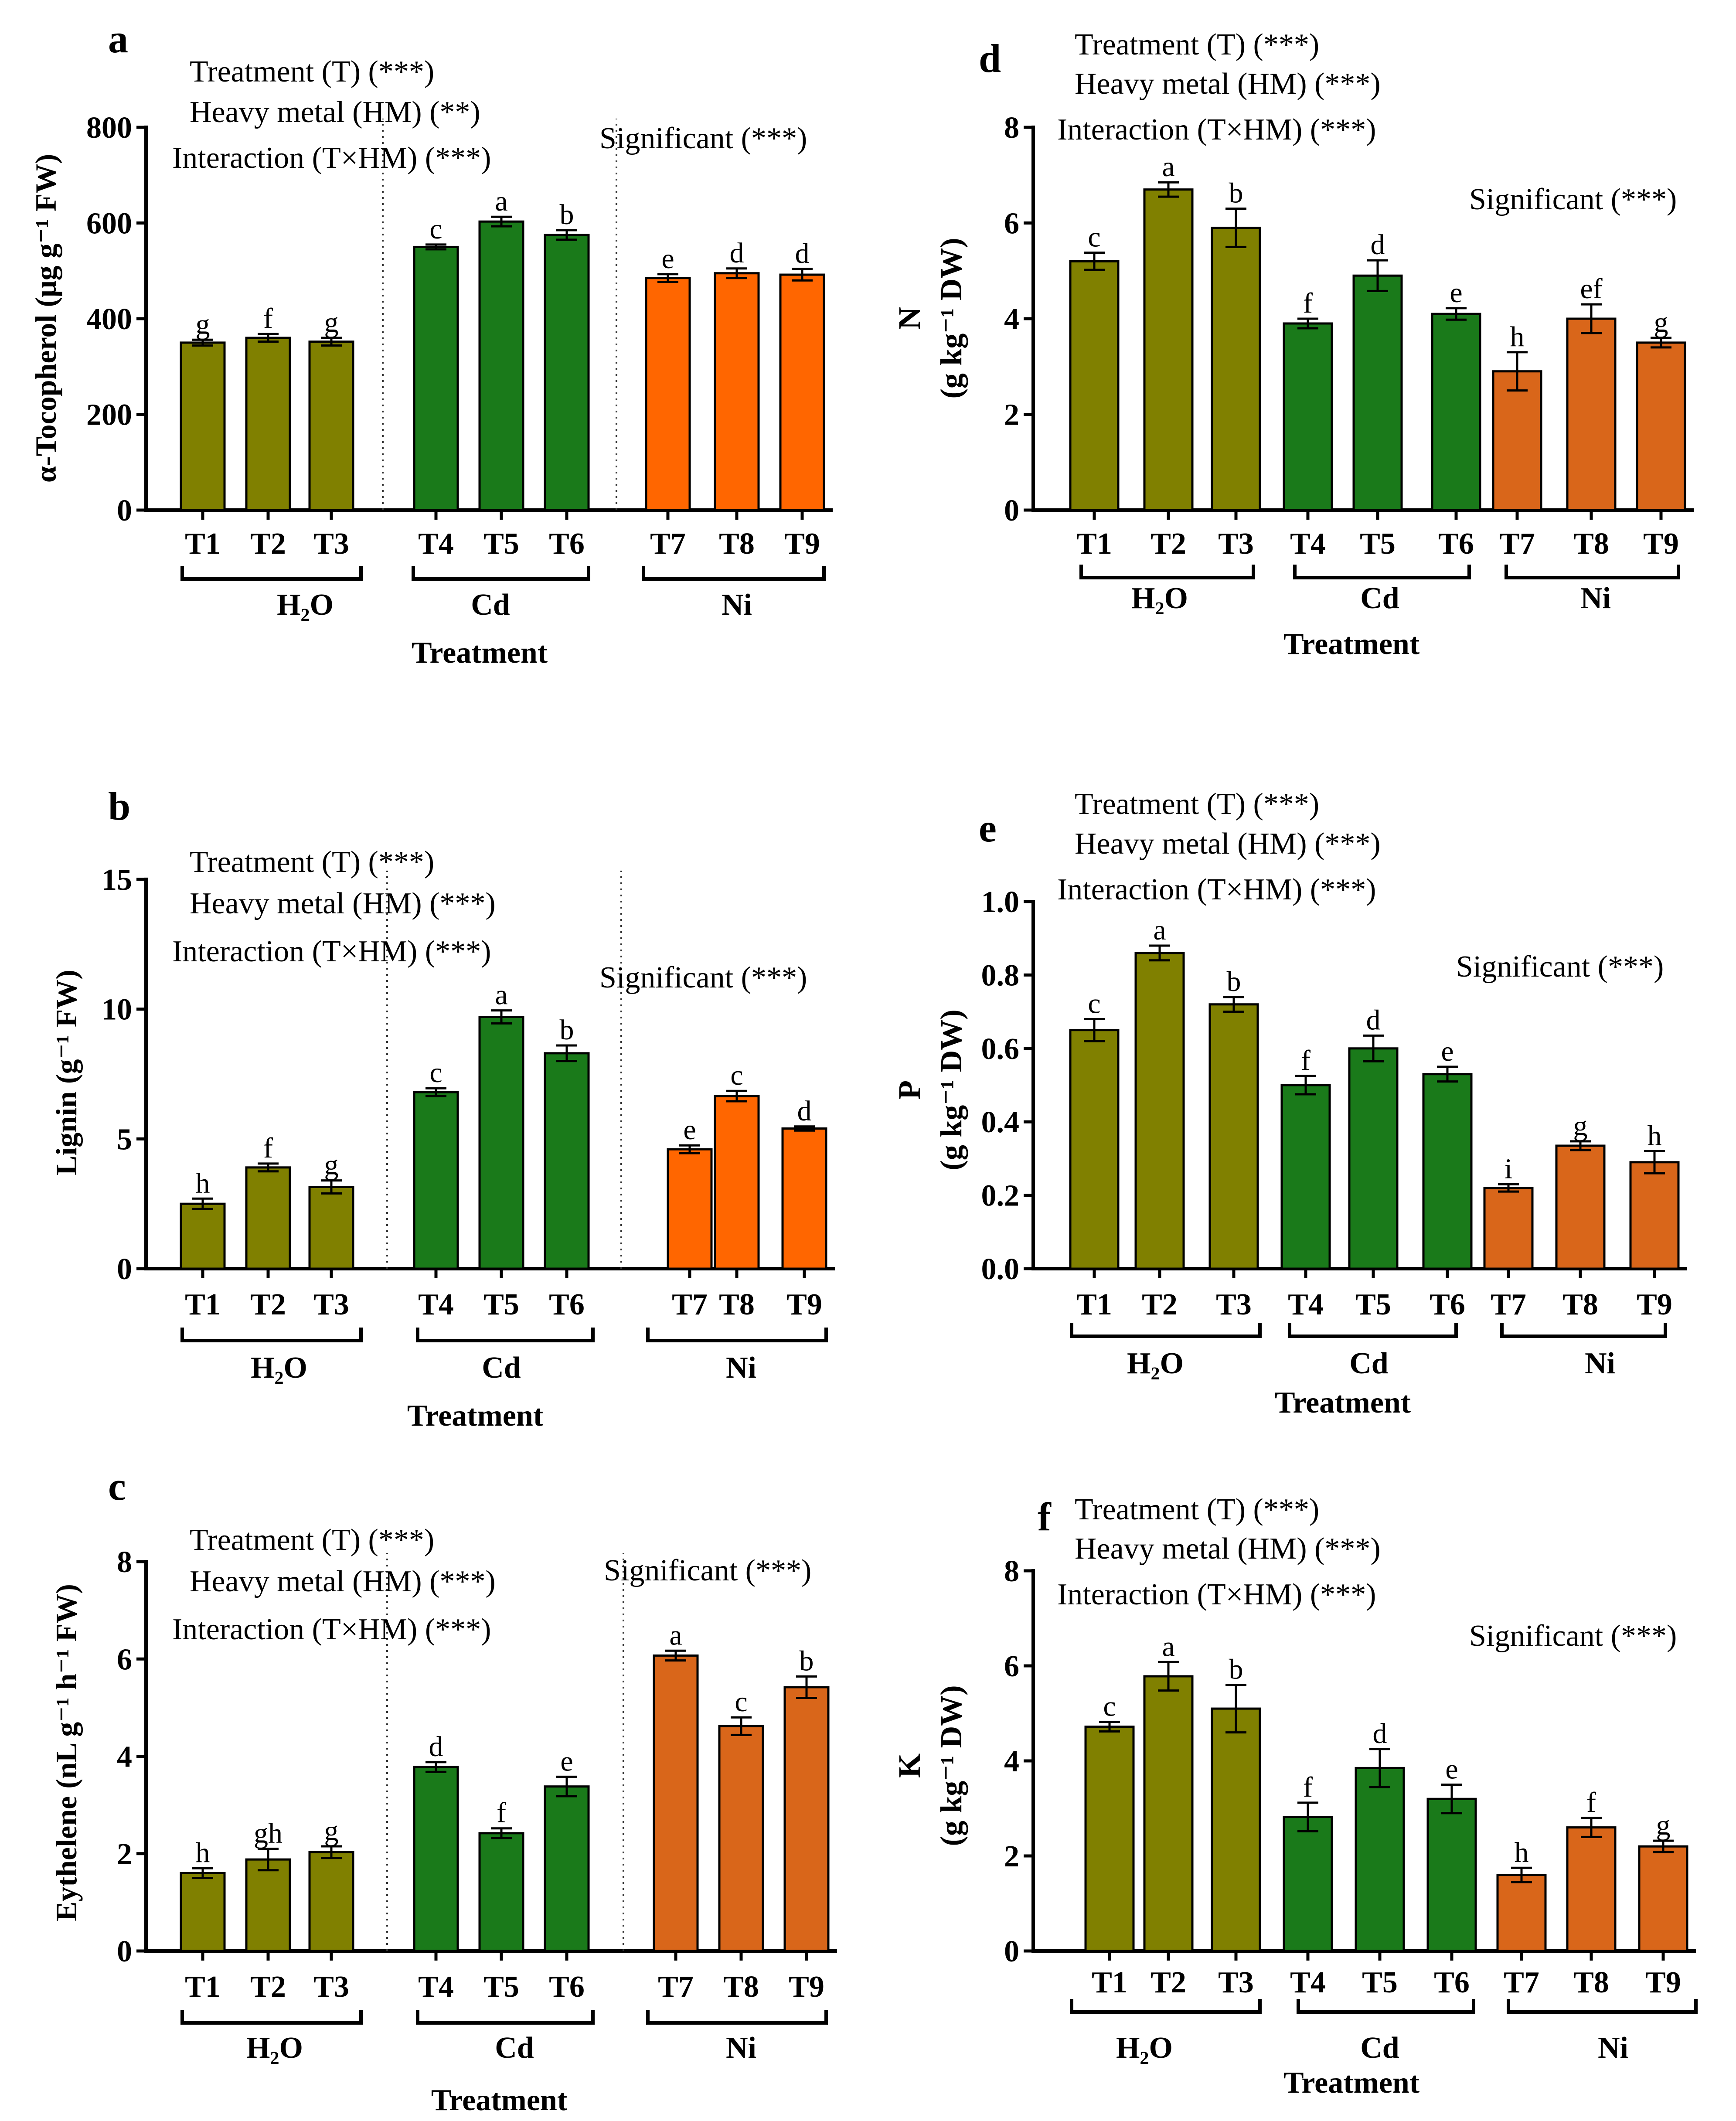  What do you see at coordinates (117, 1010) in the screenshot?
I see `y-tick-label: 10` at bounding box center [117, 1010].